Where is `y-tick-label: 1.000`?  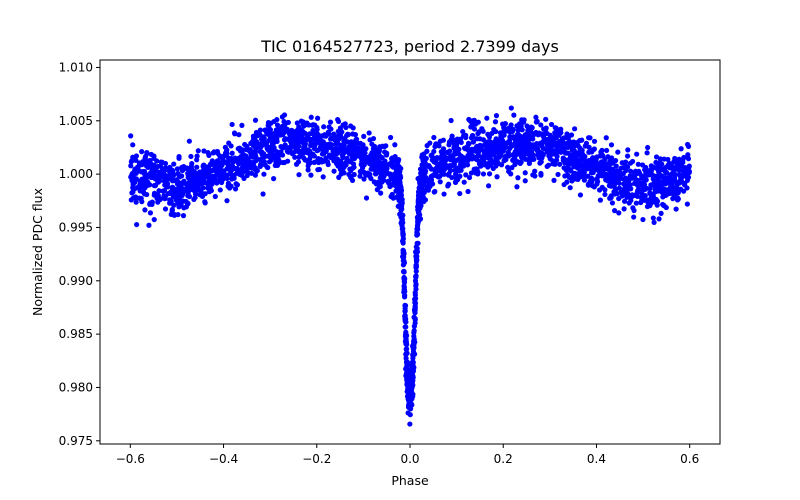 y-tick-label: 1.000 is located at coordinates (76, 174).